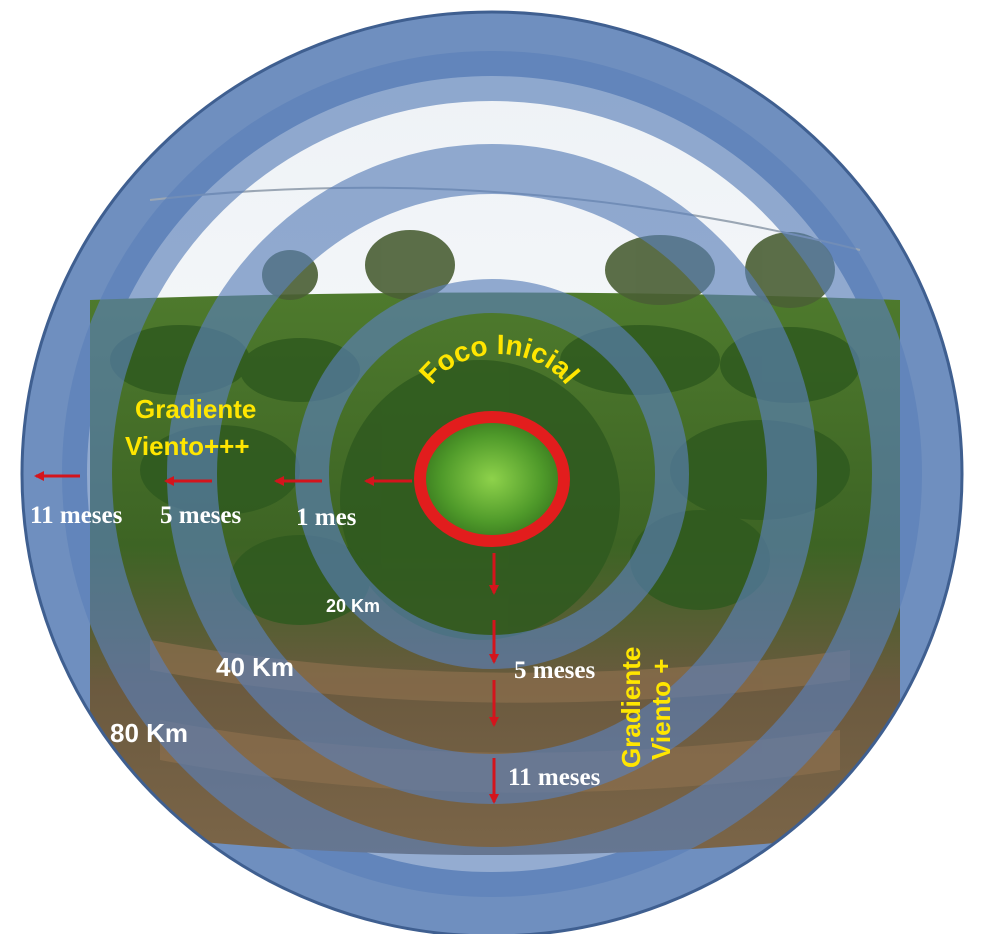 This screenshot has height=934, width=987. What do you see at coordinates (631, 707) in the screenshot?
I see `gradient-south-line1: Gradiente` at bounding box center [631, 707].